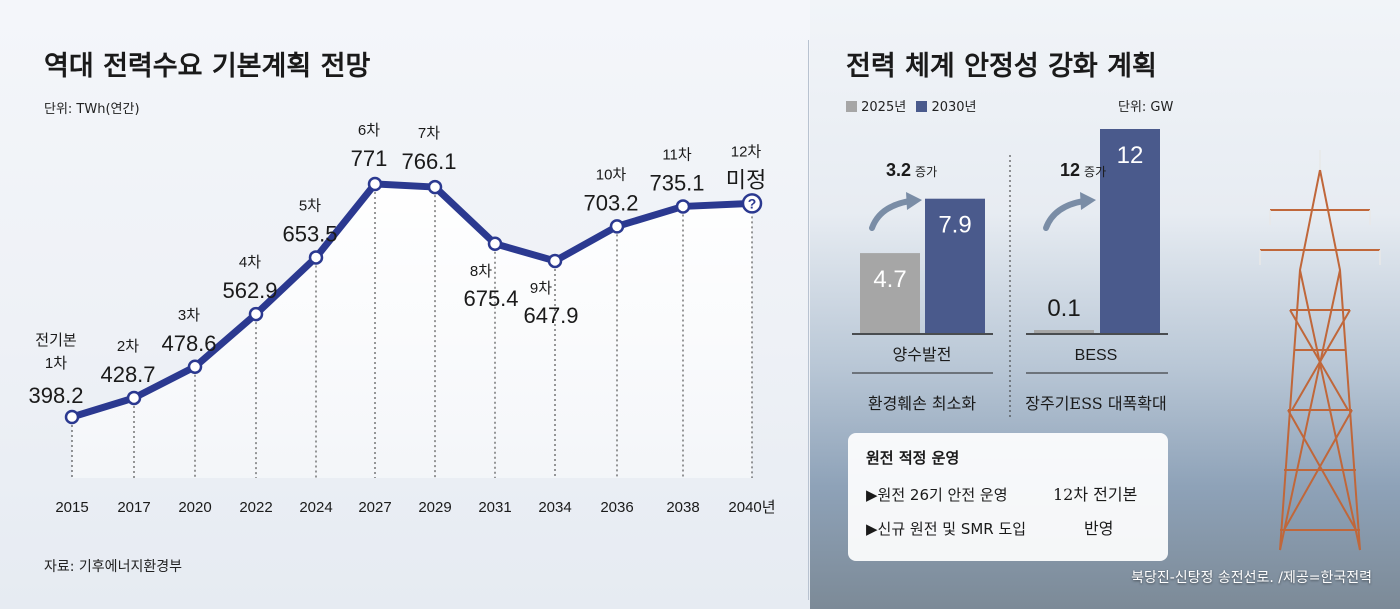  I want to click on unknown-marker-glyph: ?, so click(752, 203).